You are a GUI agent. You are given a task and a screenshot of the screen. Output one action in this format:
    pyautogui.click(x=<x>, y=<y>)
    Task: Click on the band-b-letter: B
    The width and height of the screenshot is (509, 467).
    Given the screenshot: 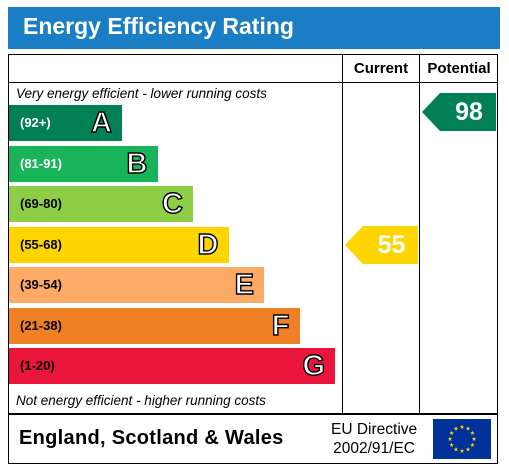 What is the action you would take?
    pyautogui.click(x=137, y=163)
    